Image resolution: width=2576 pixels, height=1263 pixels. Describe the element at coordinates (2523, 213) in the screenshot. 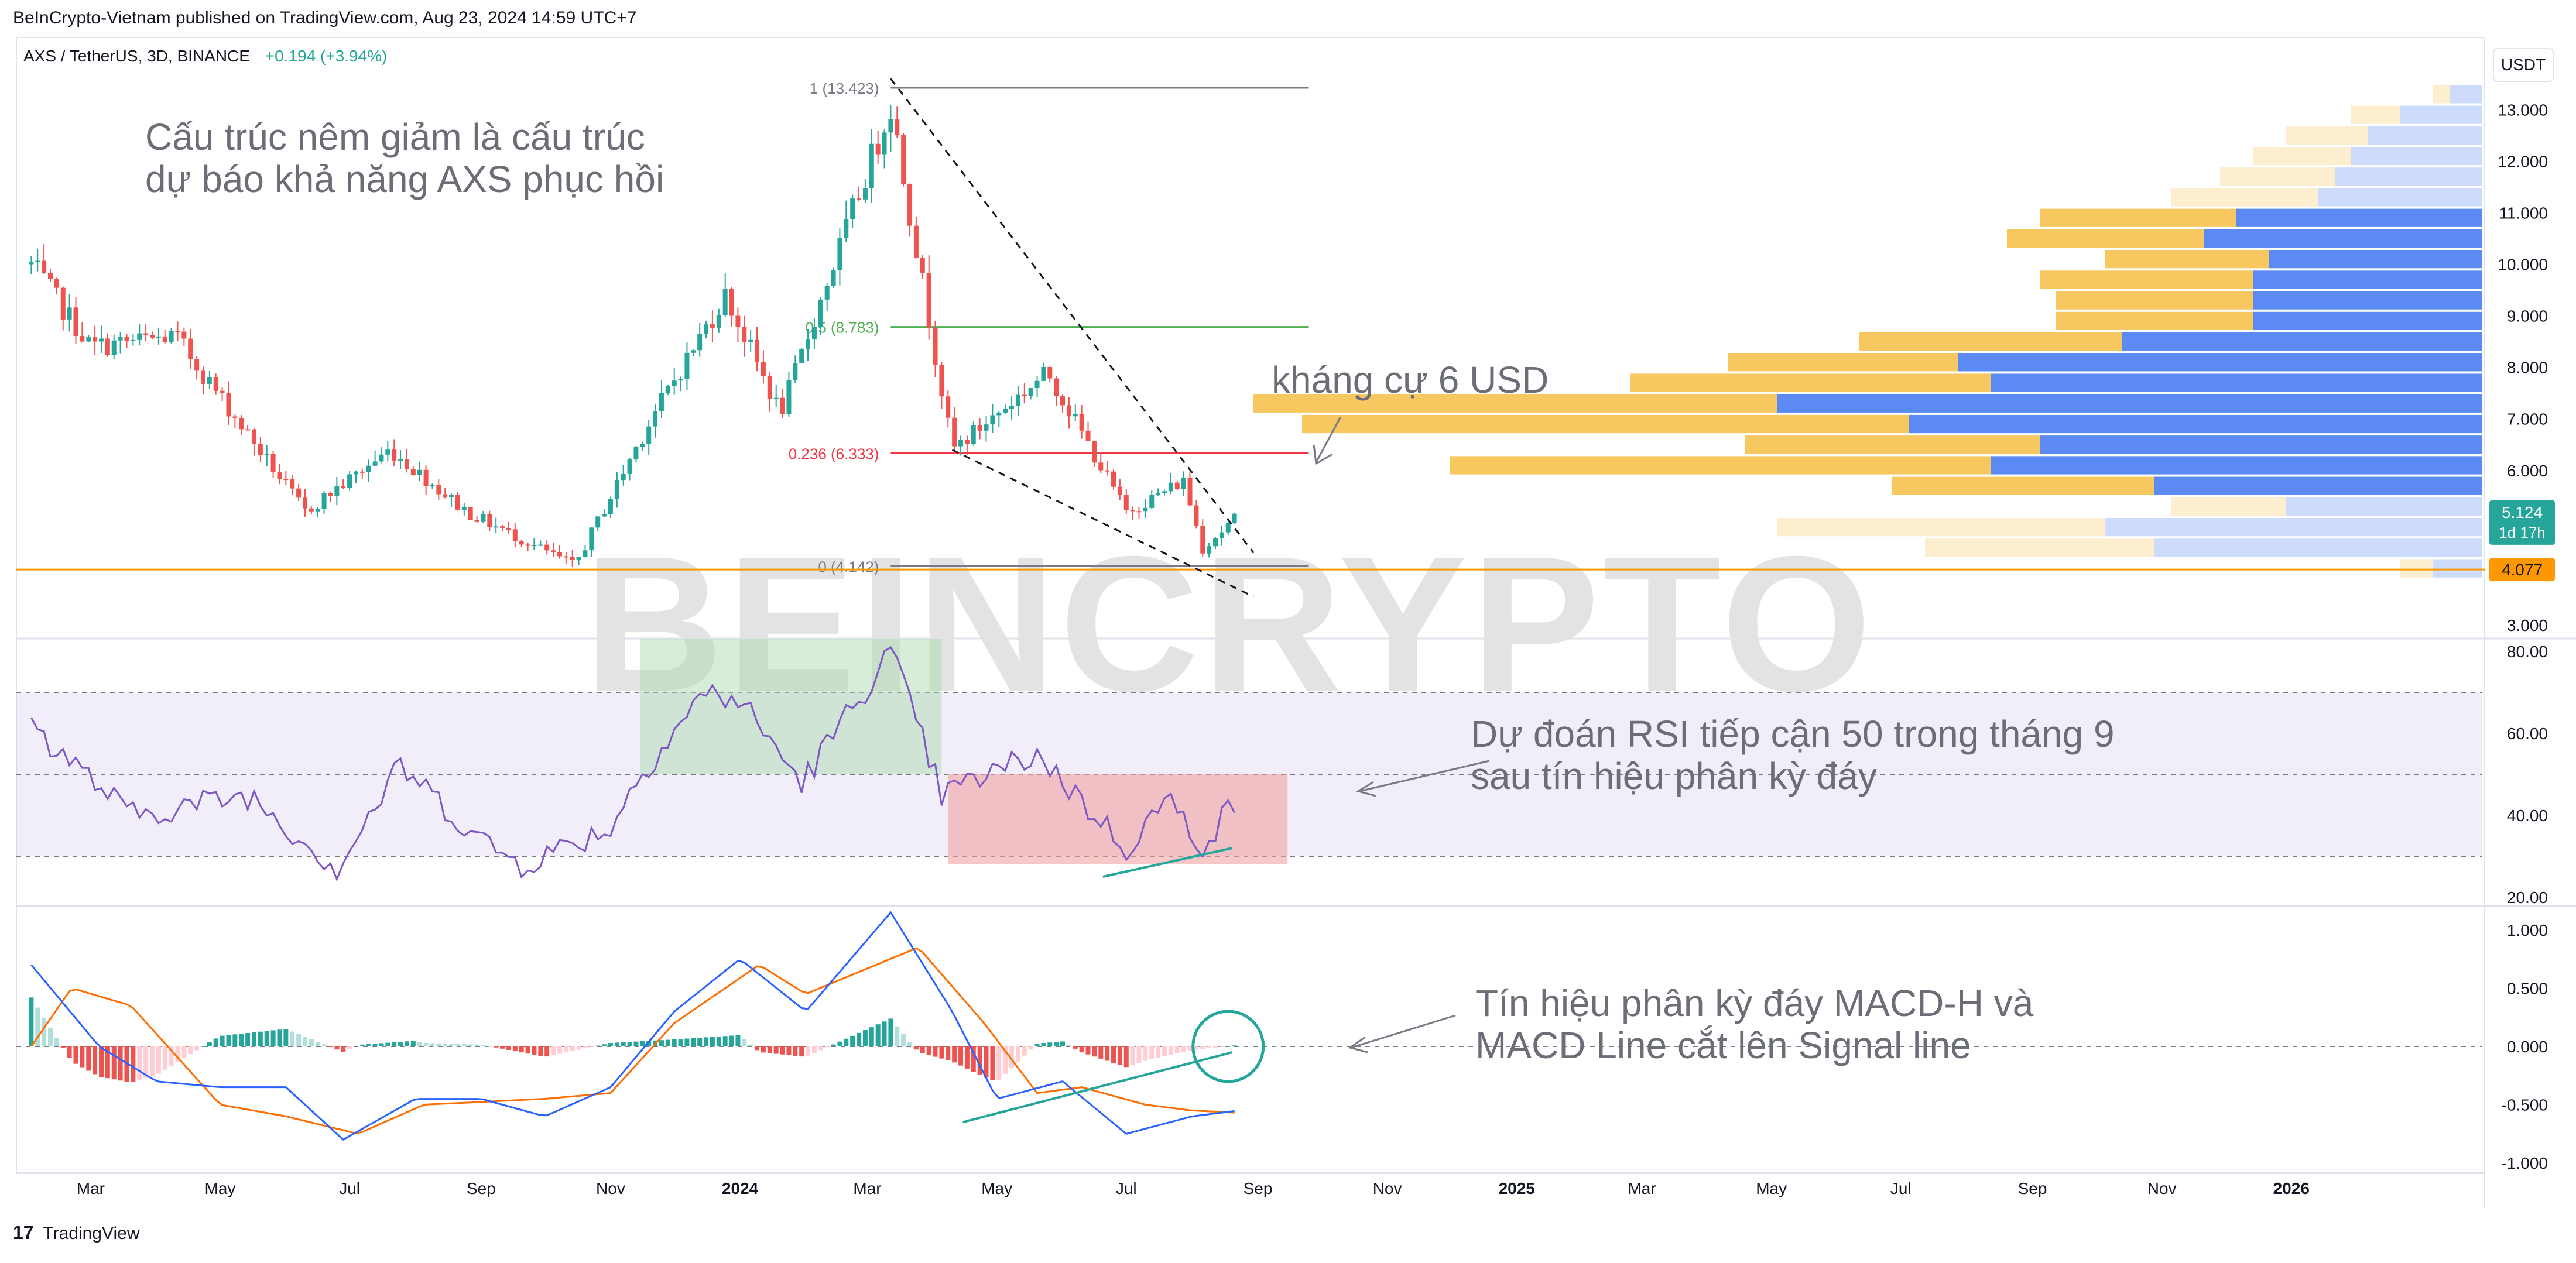

I see `price-tick-label: 11.000` at that location.